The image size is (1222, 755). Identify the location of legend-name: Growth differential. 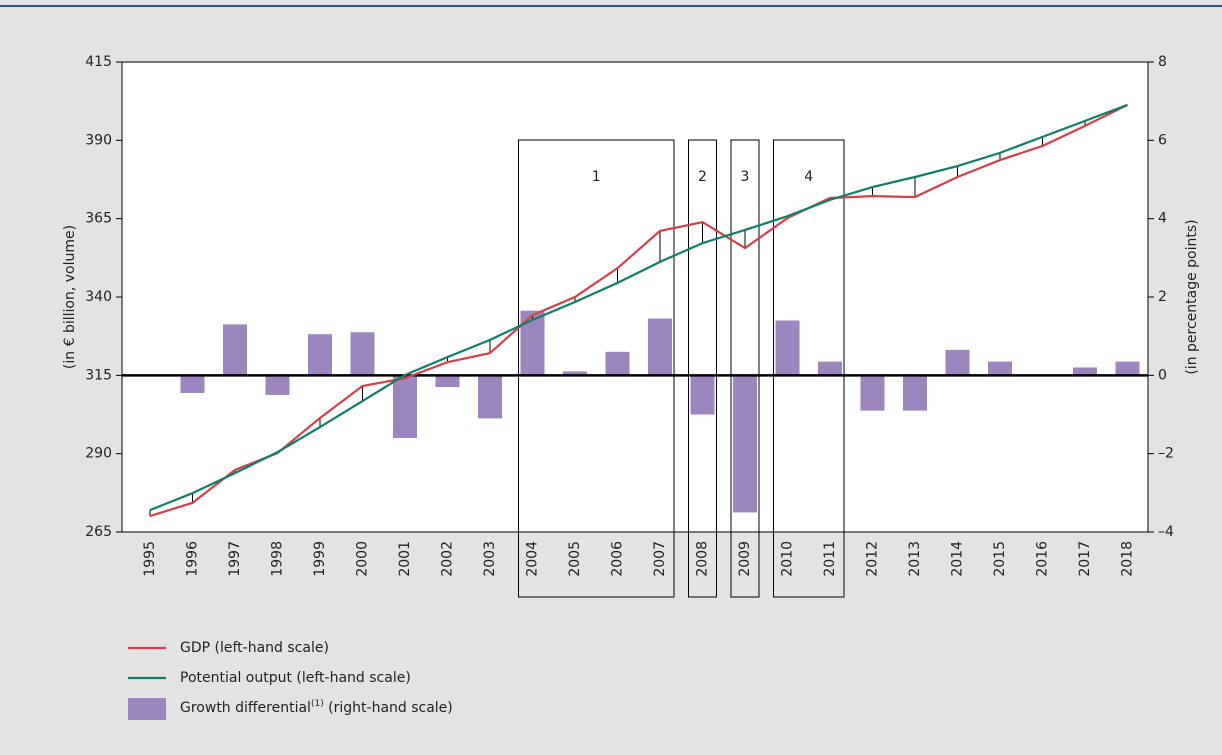
(245, 708).